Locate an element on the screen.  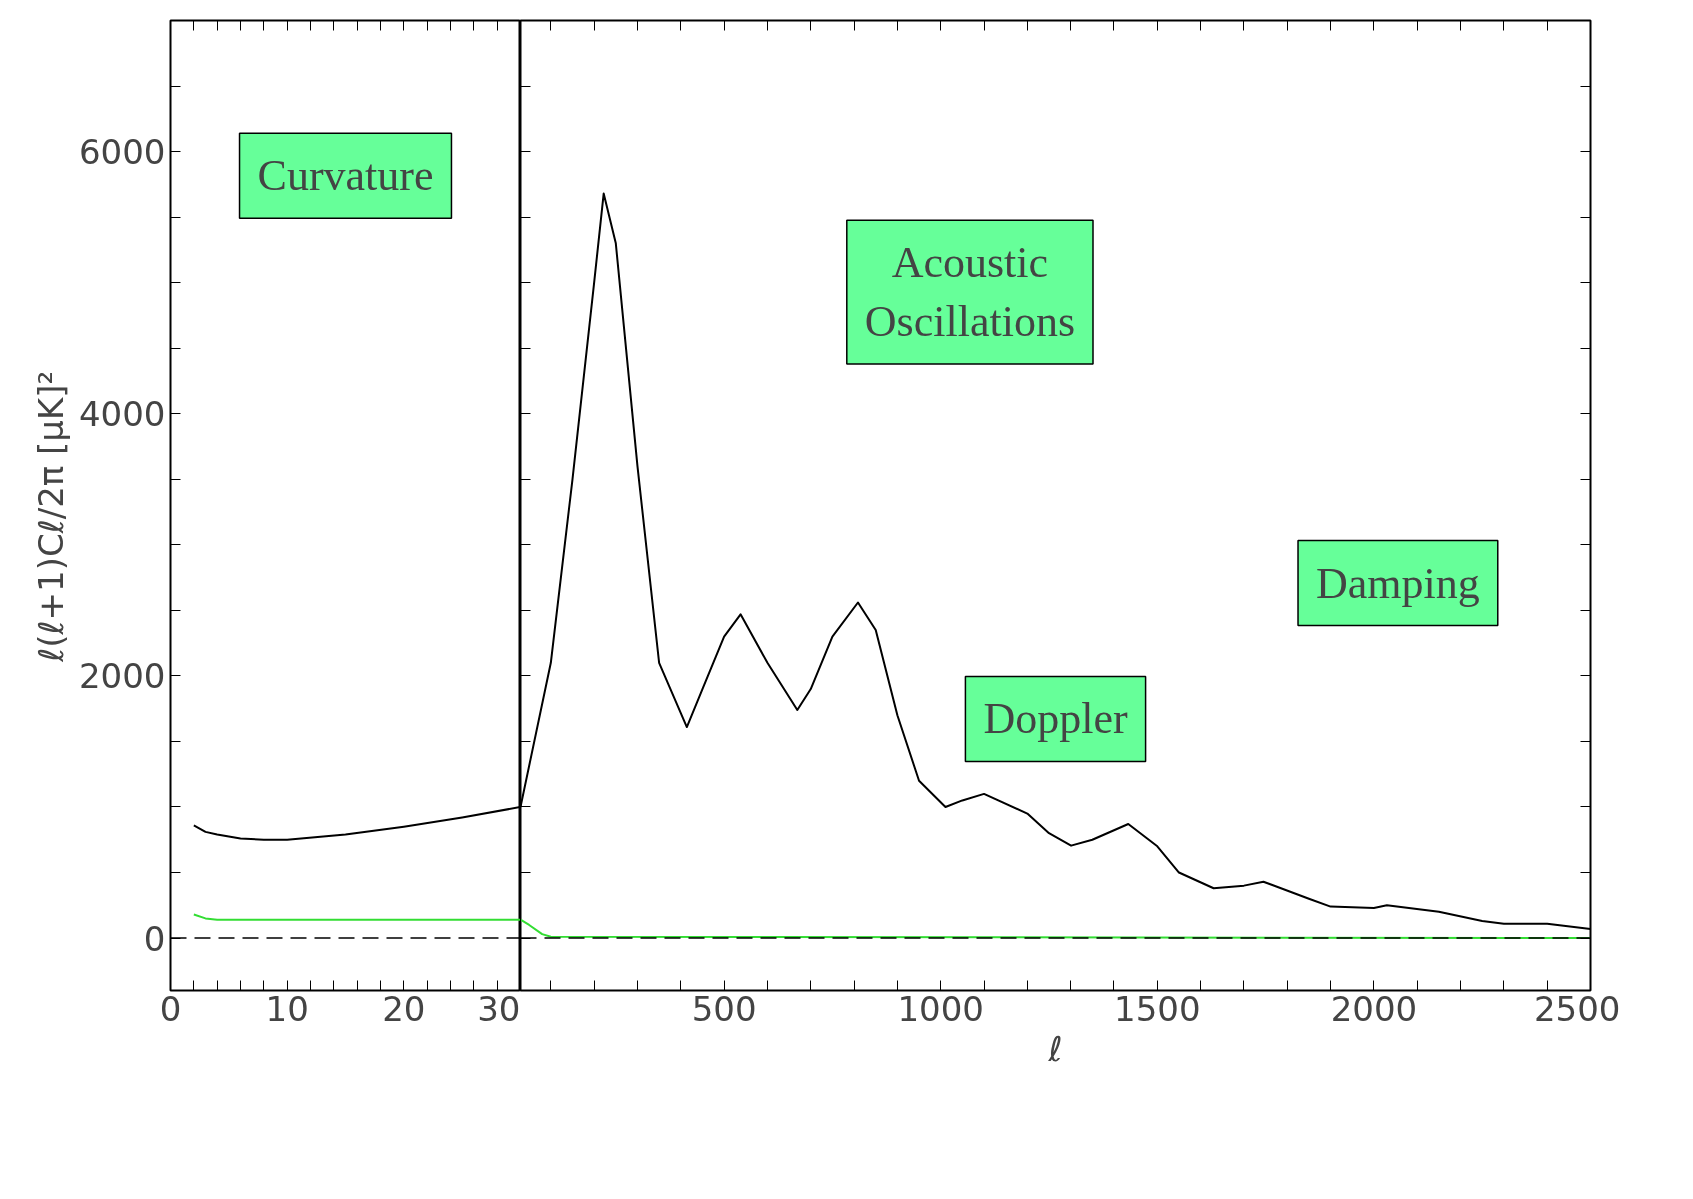
y-tick-label: 6000 is located at coordinates (122, 152).